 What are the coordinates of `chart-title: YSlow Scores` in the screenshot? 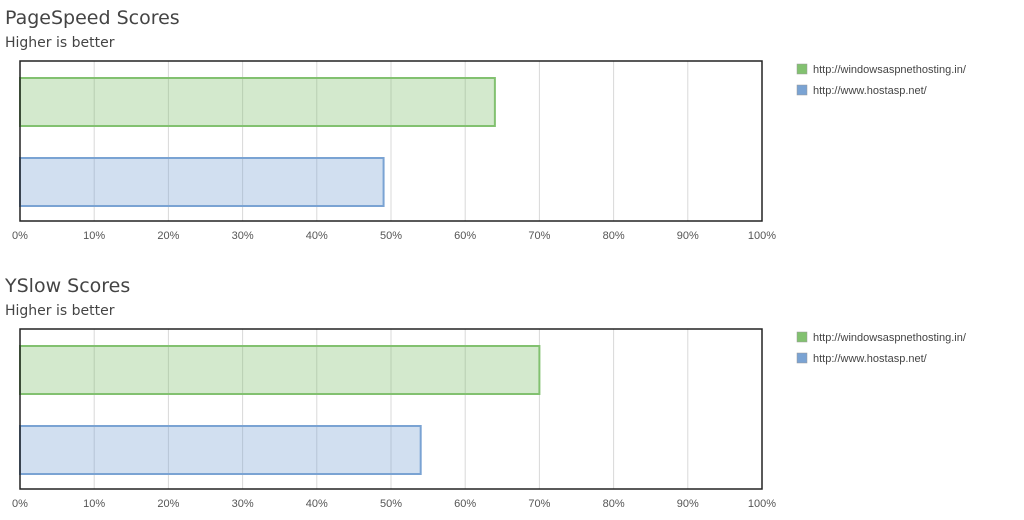 It's located at (67, 286).